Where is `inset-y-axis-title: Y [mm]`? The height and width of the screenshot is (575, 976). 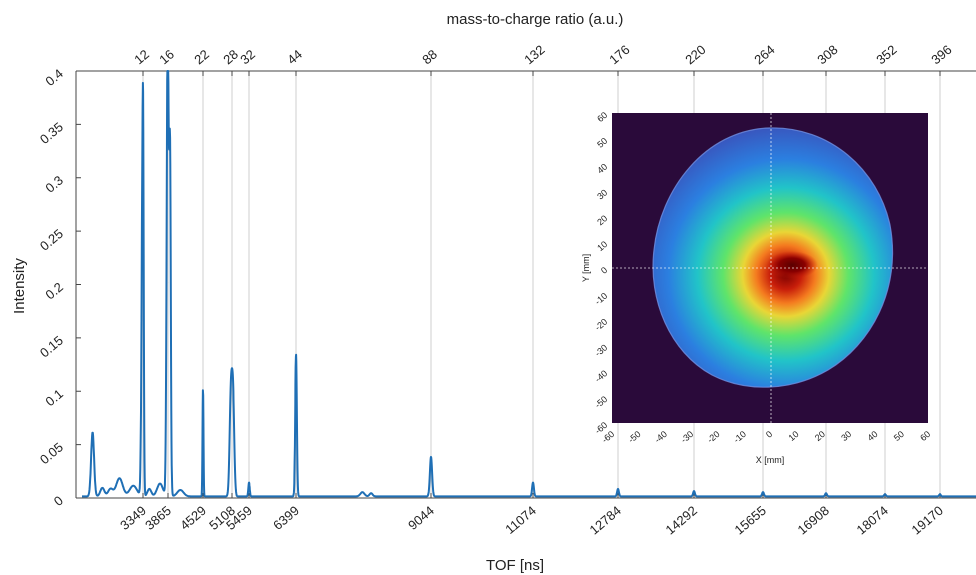
inset-y-axis-title: Y [mm] is located at coordinates (586, 268).